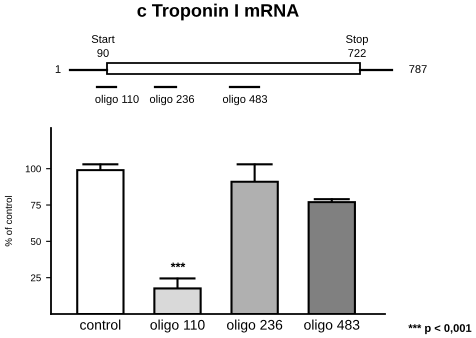  I want to click on x-tick-label: oligo 483, so click(332, 326).